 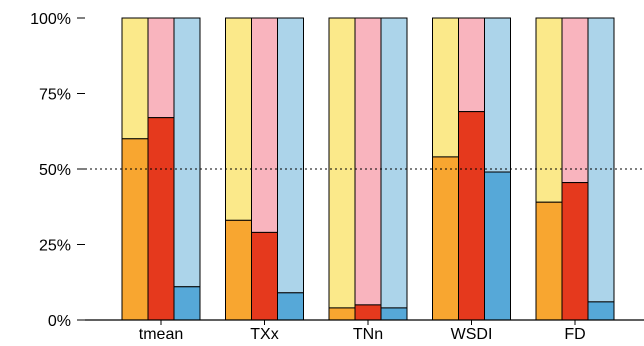 I want to click on bar-value-tnn-s3, so click(x=394, y=314).